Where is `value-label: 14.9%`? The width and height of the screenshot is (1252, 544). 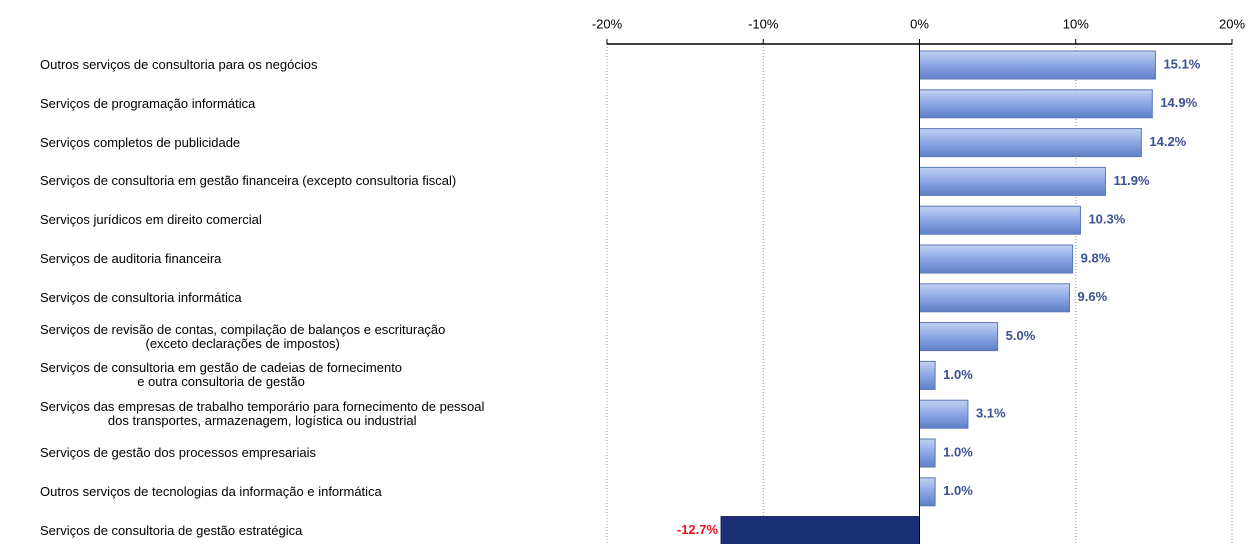
value-label: 14.9% is located at coordinates (1178, 102).